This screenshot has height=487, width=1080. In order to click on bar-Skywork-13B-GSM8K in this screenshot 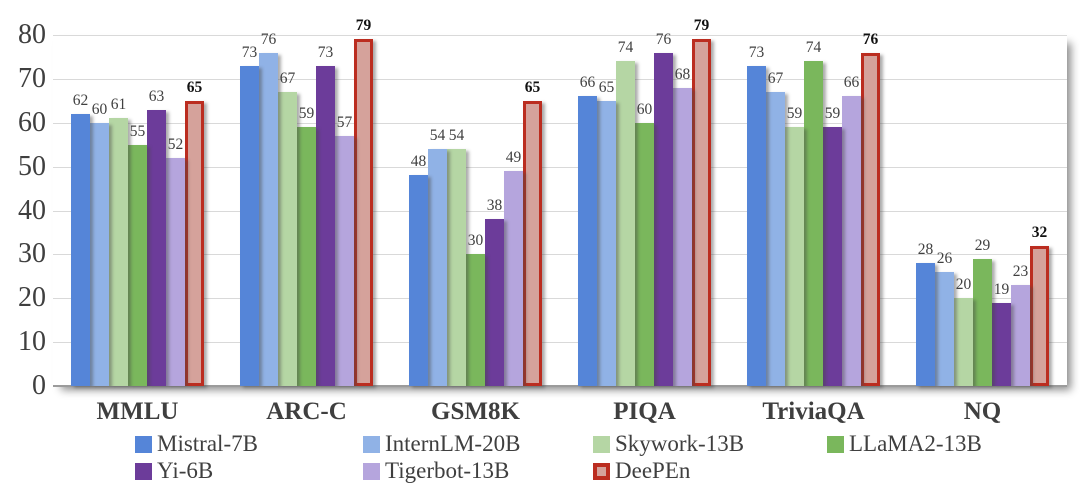, I will do `click(456, 267)`.